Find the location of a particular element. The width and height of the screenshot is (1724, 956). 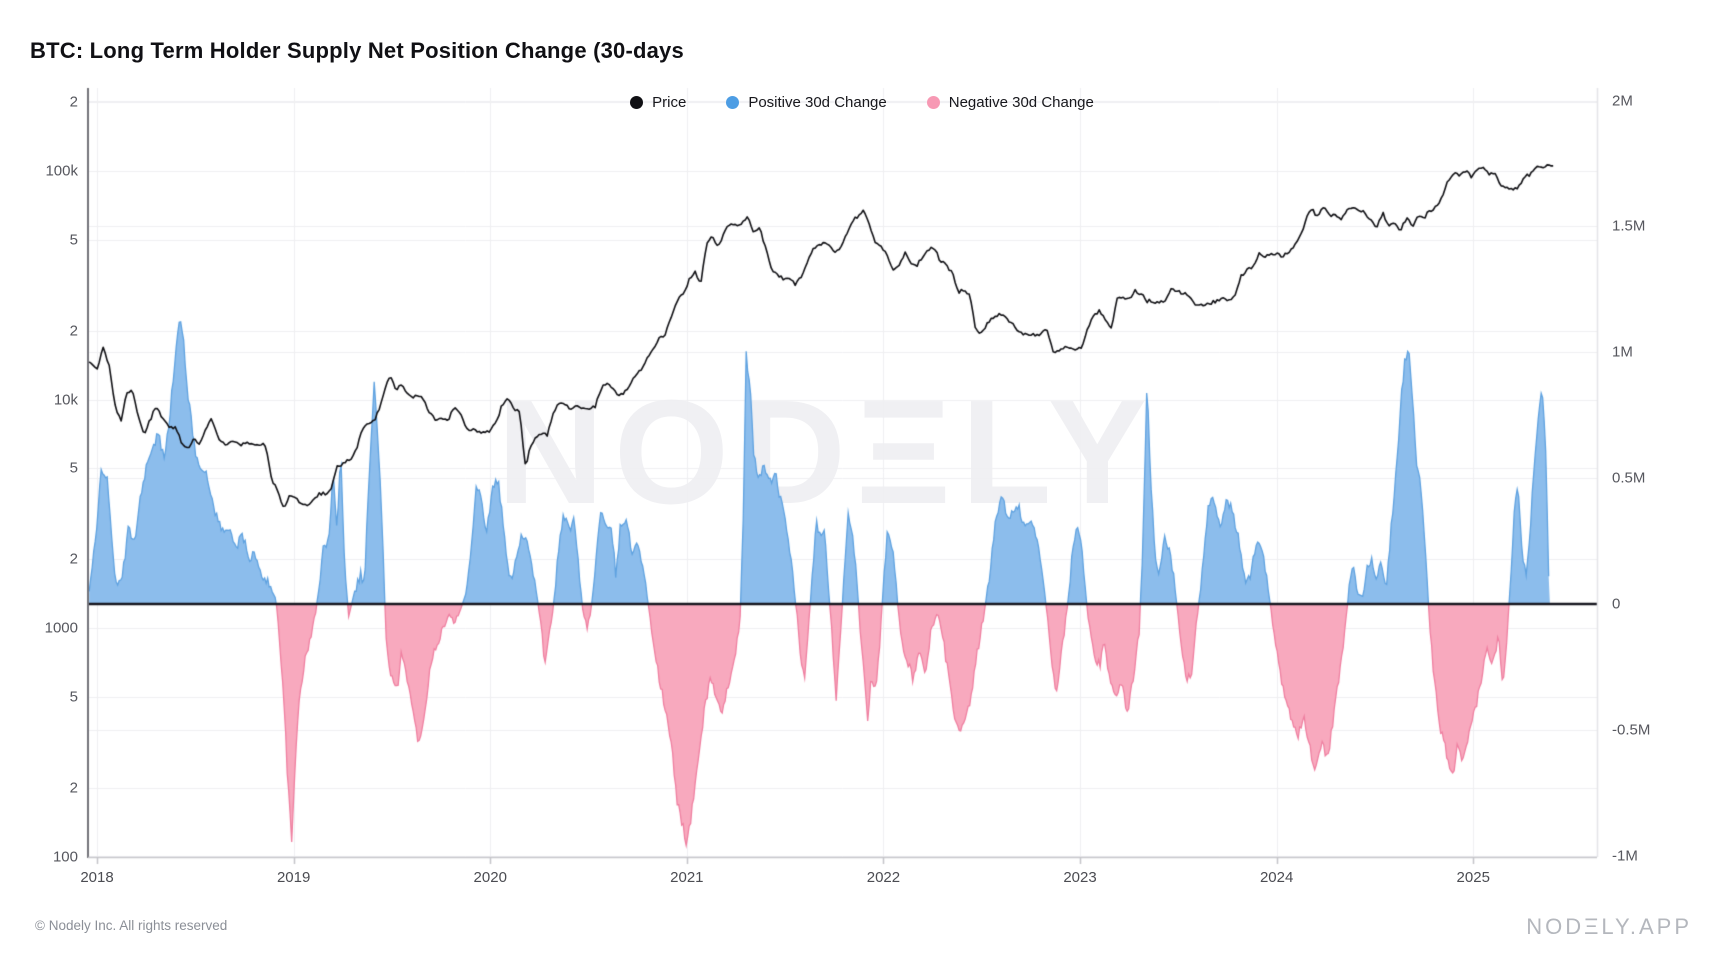

nodely-app-logo: NODΞLY.APP is located at coordinates (1609, 926).